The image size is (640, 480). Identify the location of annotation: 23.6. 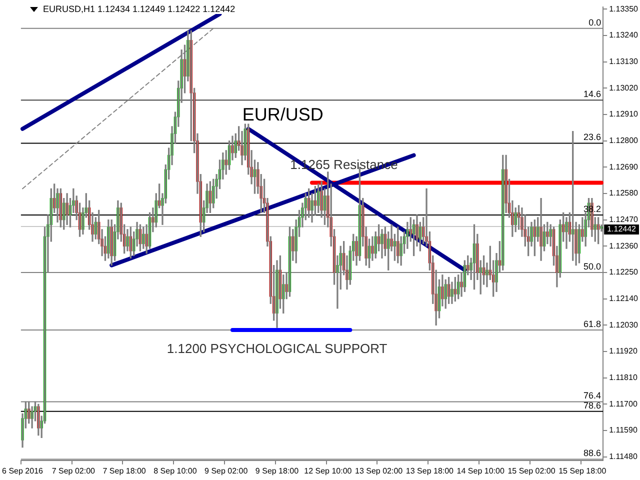
(593, 137).